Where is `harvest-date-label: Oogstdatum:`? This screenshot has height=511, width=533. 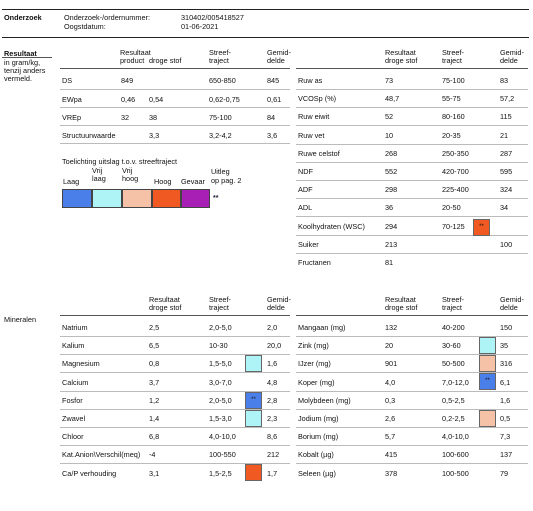
harvest-date-label: Oogstdatum: is located at coordinates (85, 26).